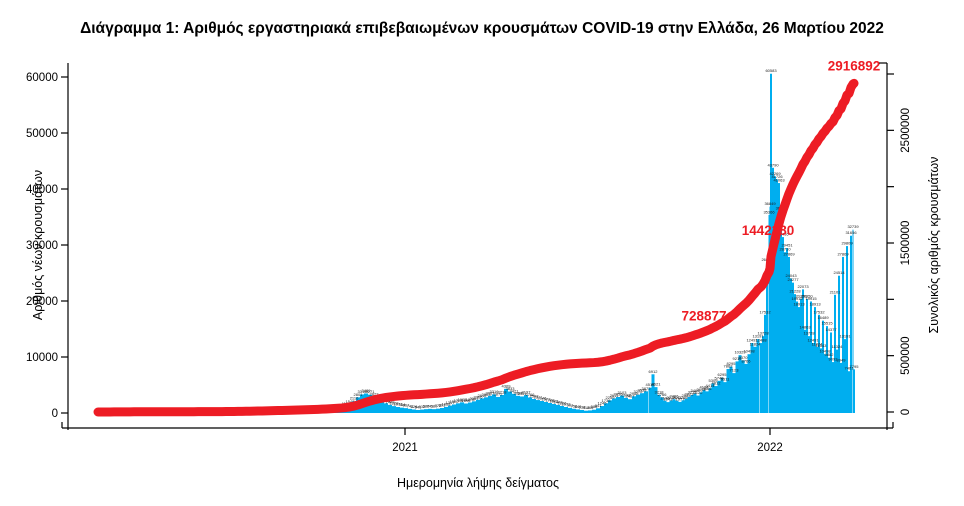 The image size is (964, 506). I want to click on bar-value-label: 32739, so click(853, 226).